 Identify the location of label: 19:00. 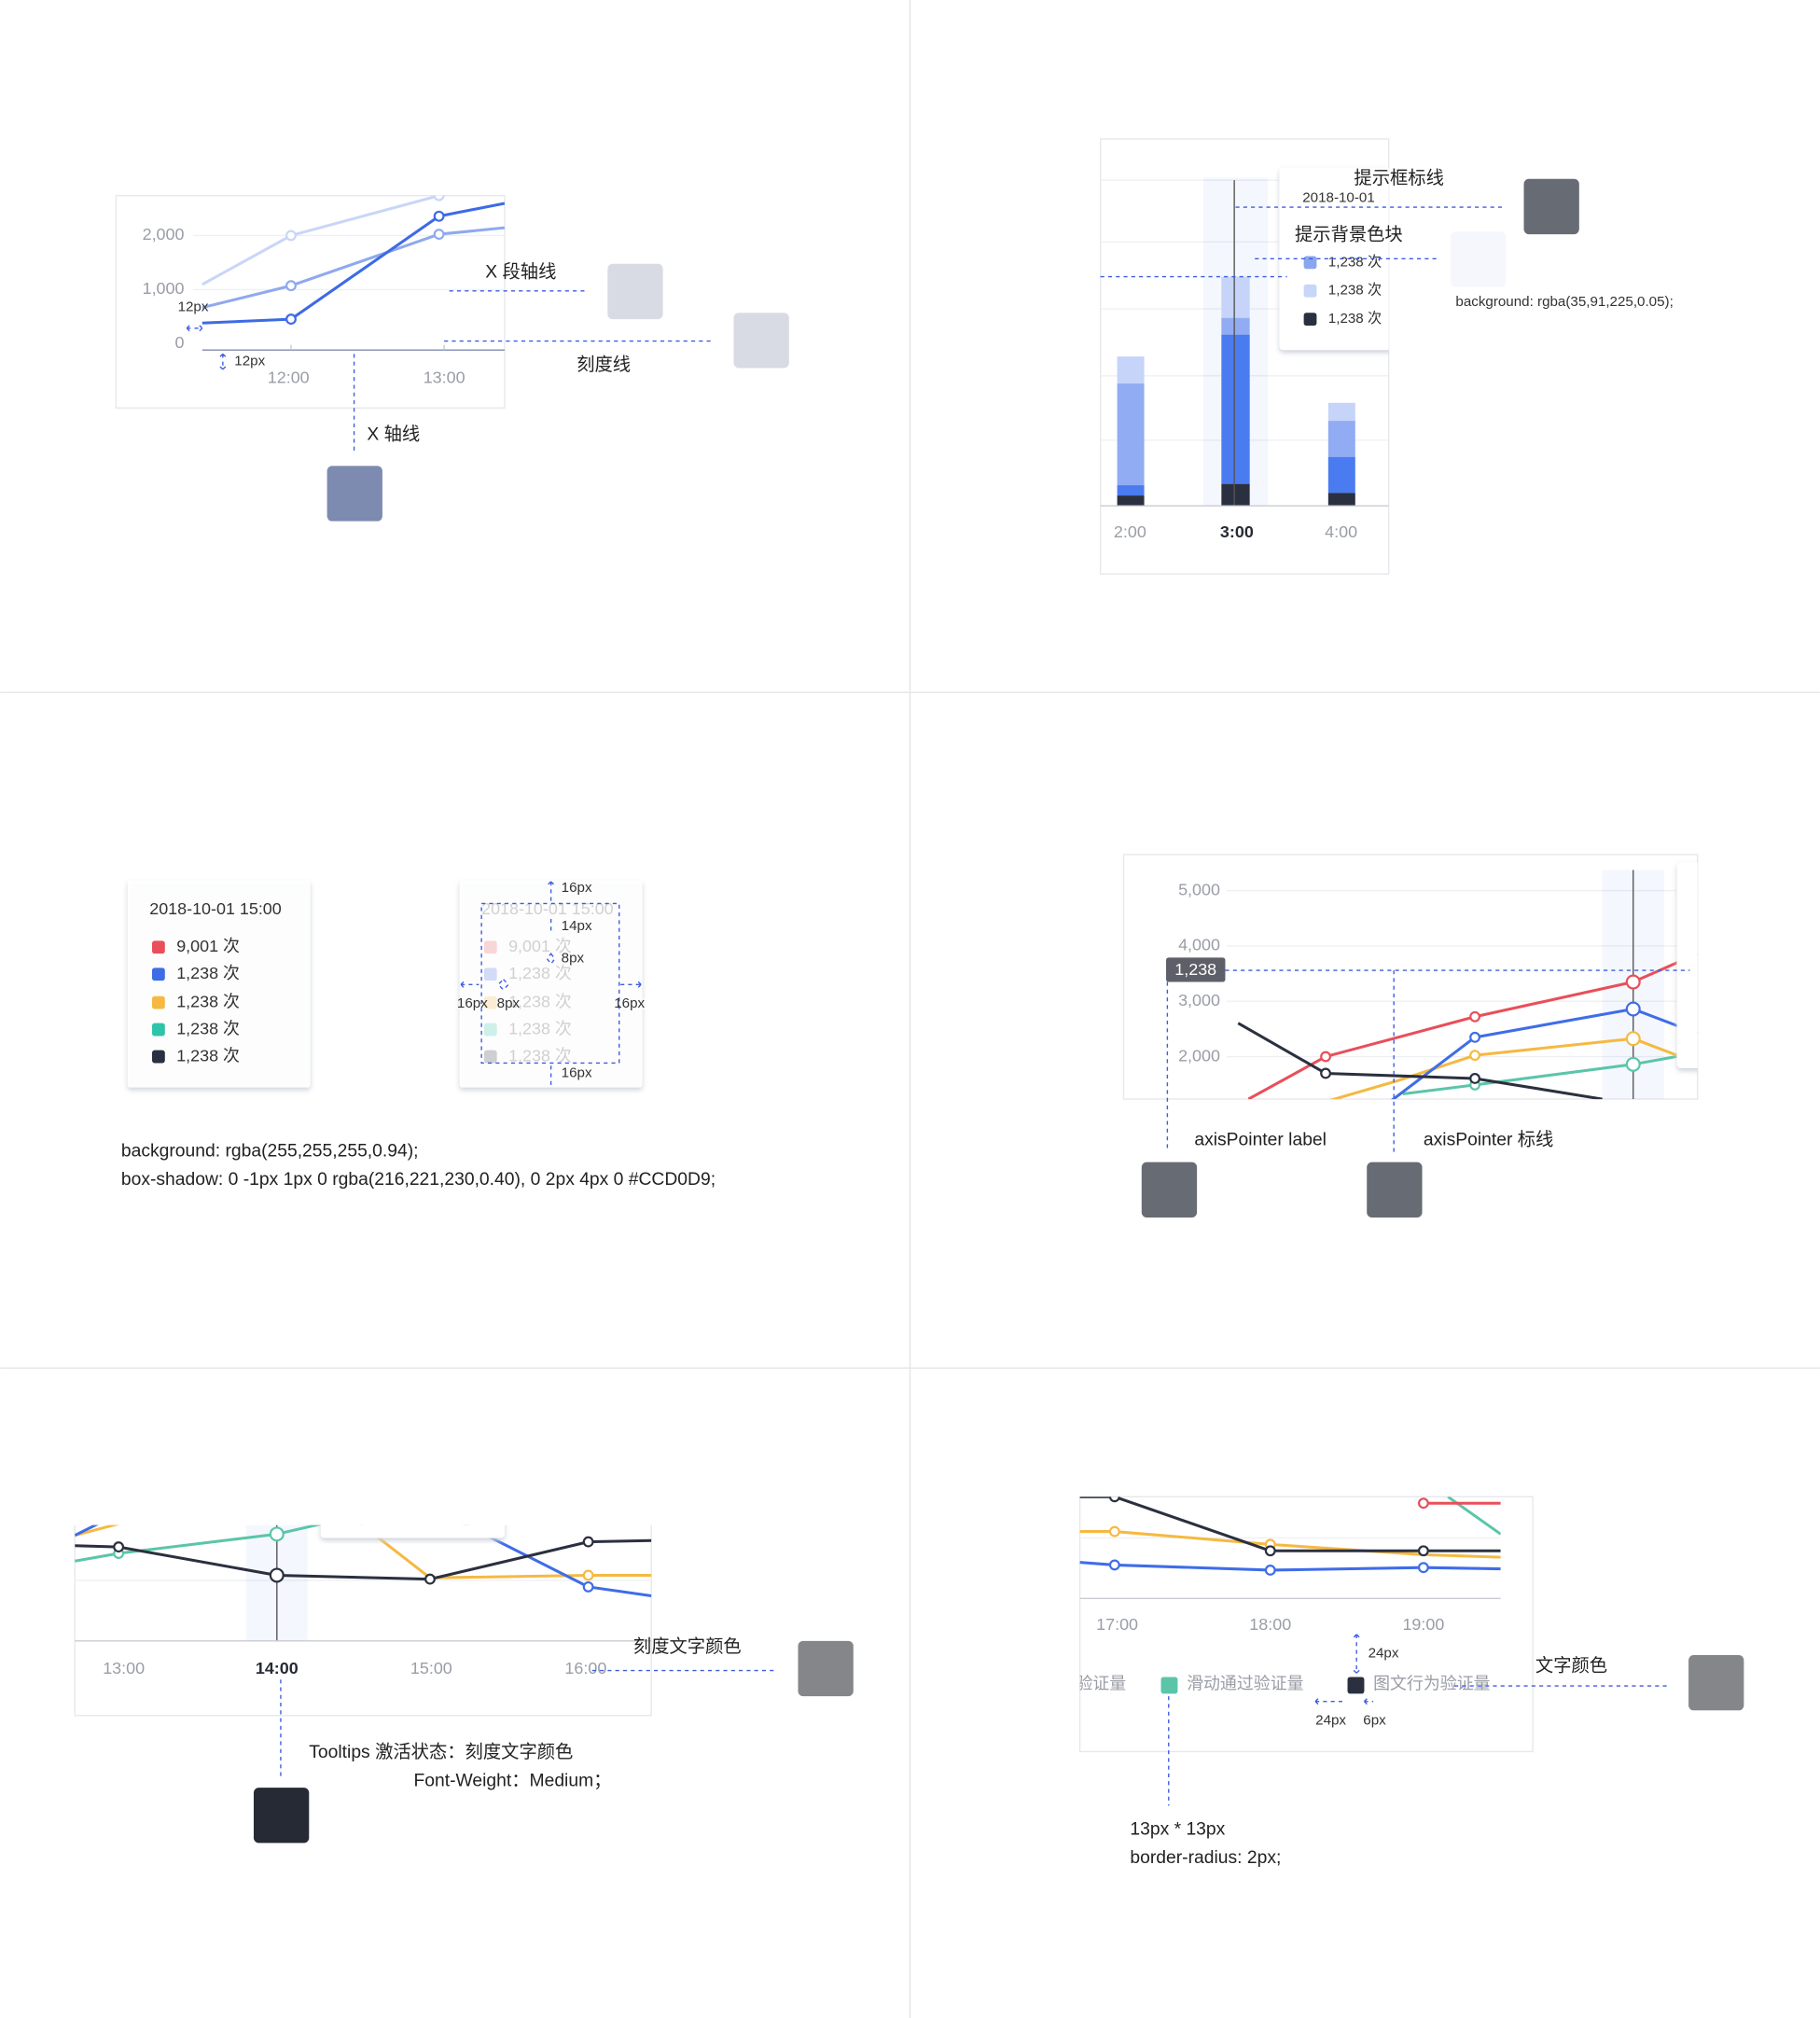
(1423, 1624).